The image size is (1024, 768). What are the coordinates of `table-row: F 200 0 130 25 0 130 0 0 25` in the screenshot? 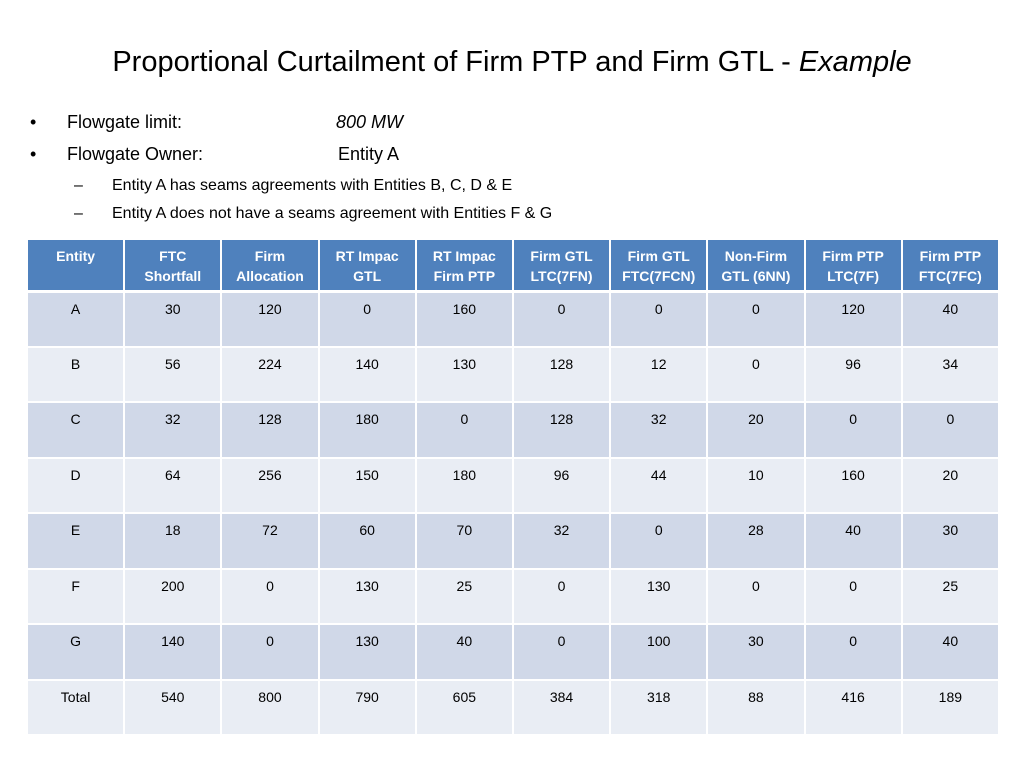 It's located at (513, 596).